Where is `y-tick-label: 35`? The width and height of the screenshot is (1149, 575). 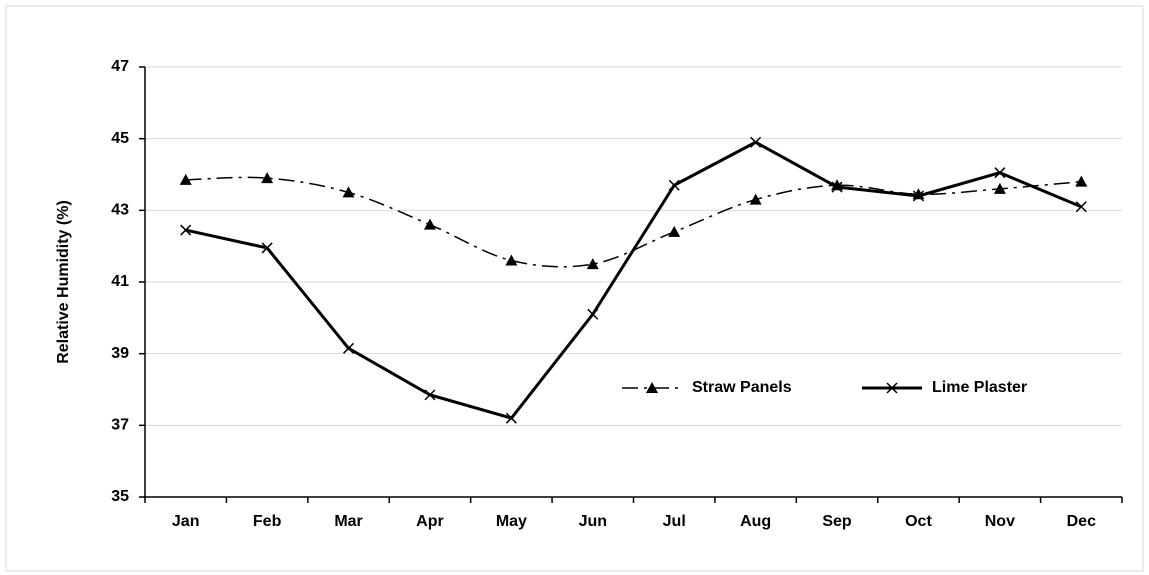
y-tick-label: 35 is located at coordinates (120, 496).